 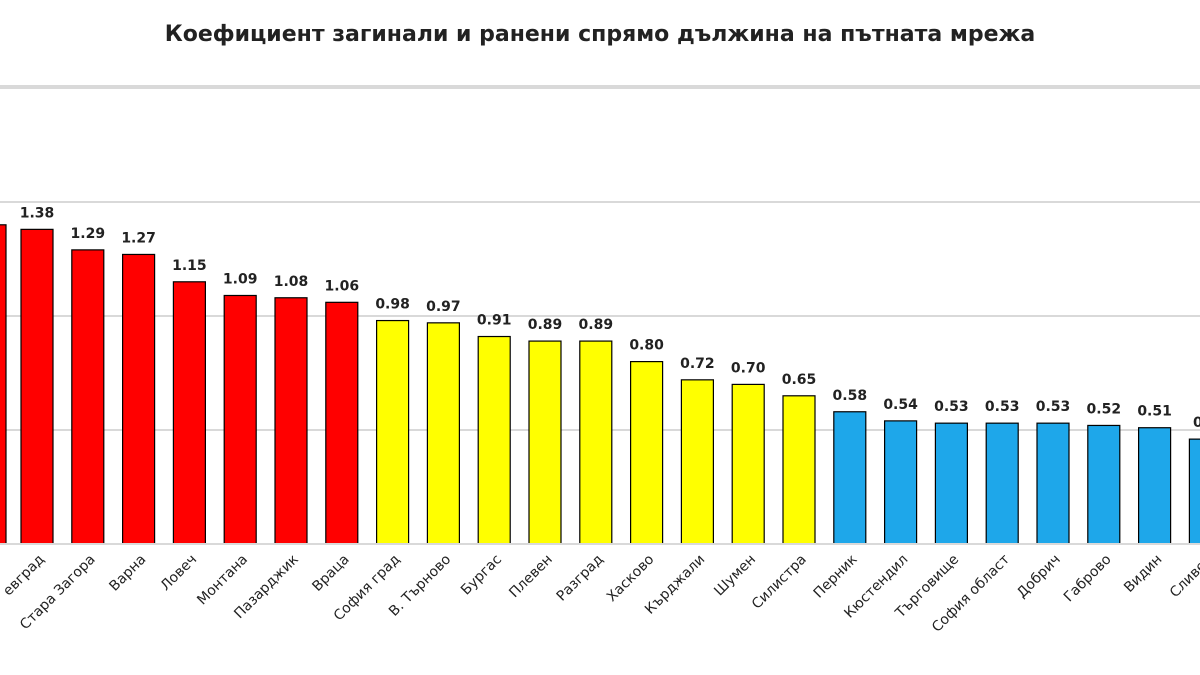 What do you see at coordinates (494, 321) in the screenshot?
I see `value-label-9: 0.91` at bounding box center [494, 321].